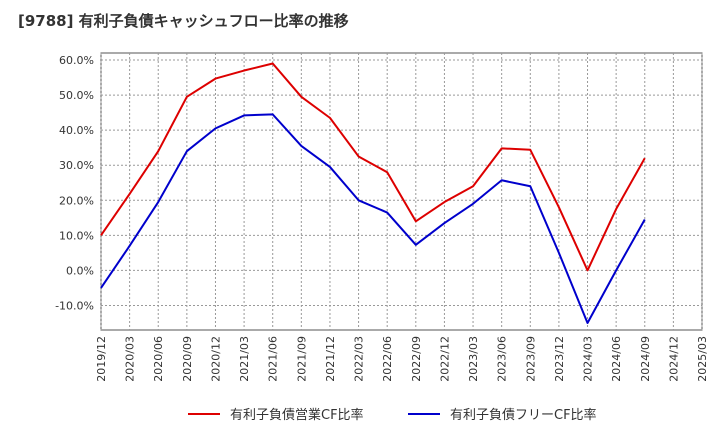  I want to click on x-tick-label: 2020/09, so click(187, 359).